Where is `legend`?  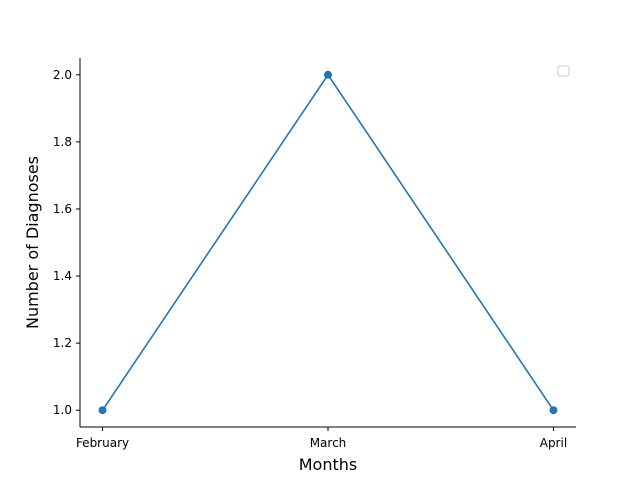 legend is located at coordinates (563, 71).